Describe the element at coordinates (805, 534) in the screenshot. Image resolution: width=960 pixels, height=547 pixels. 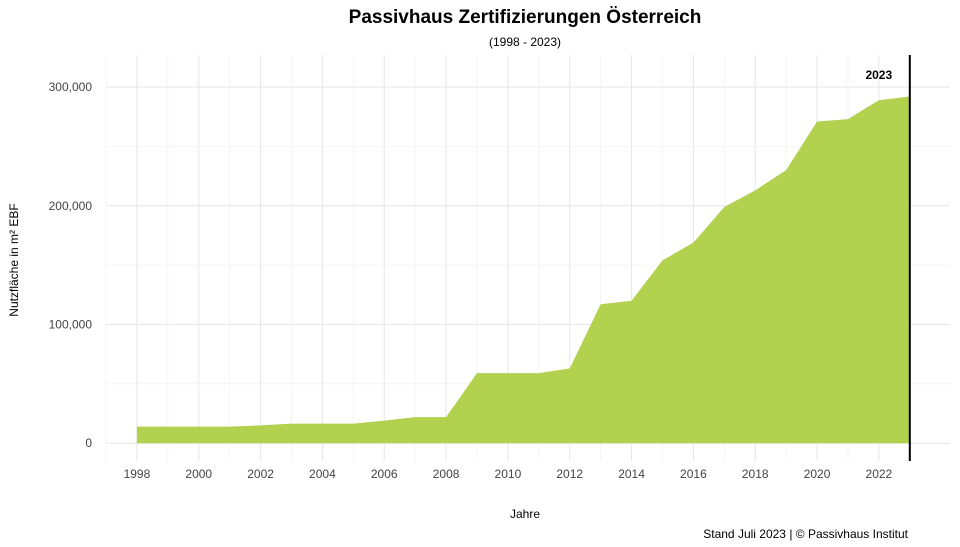
I see `chart-caption: Stand Juli 2023 | © Passivhaus Institut` at that location.